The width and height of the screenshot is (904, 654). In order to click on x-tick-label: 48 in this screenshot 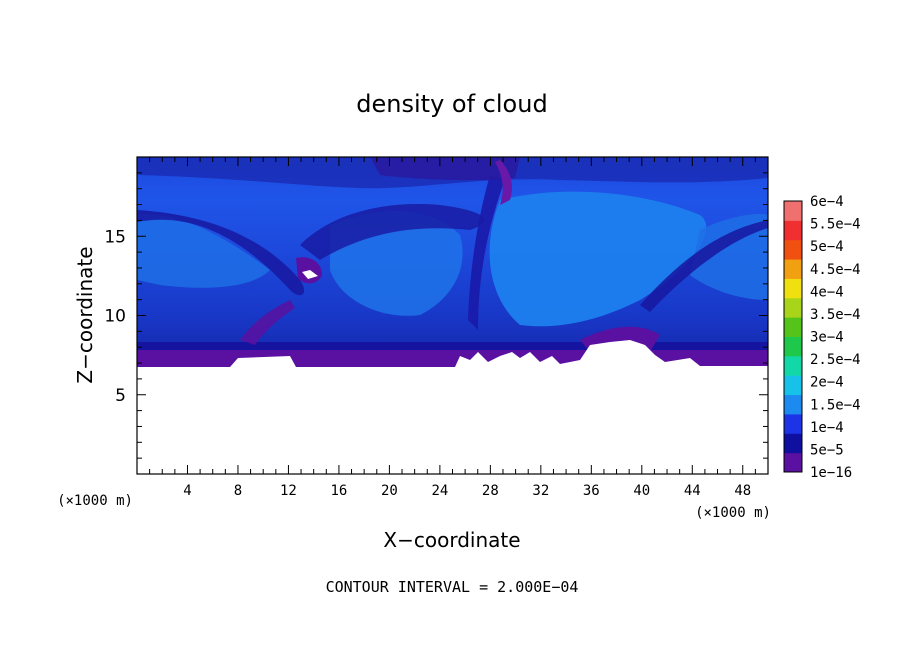, I will do `click(742, 491)`.